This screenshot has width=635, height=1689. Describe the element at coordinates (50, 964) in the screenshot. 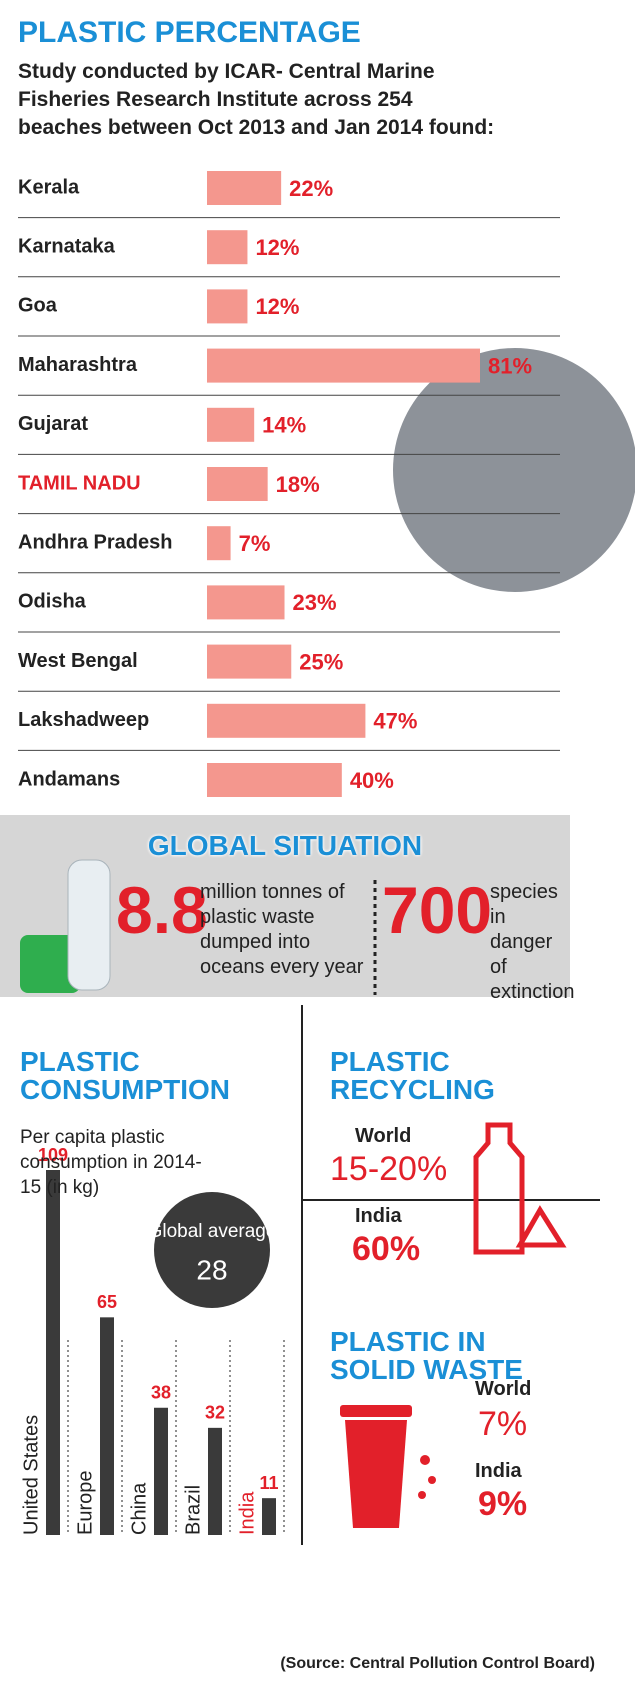

I see `bag-icon` at that location.